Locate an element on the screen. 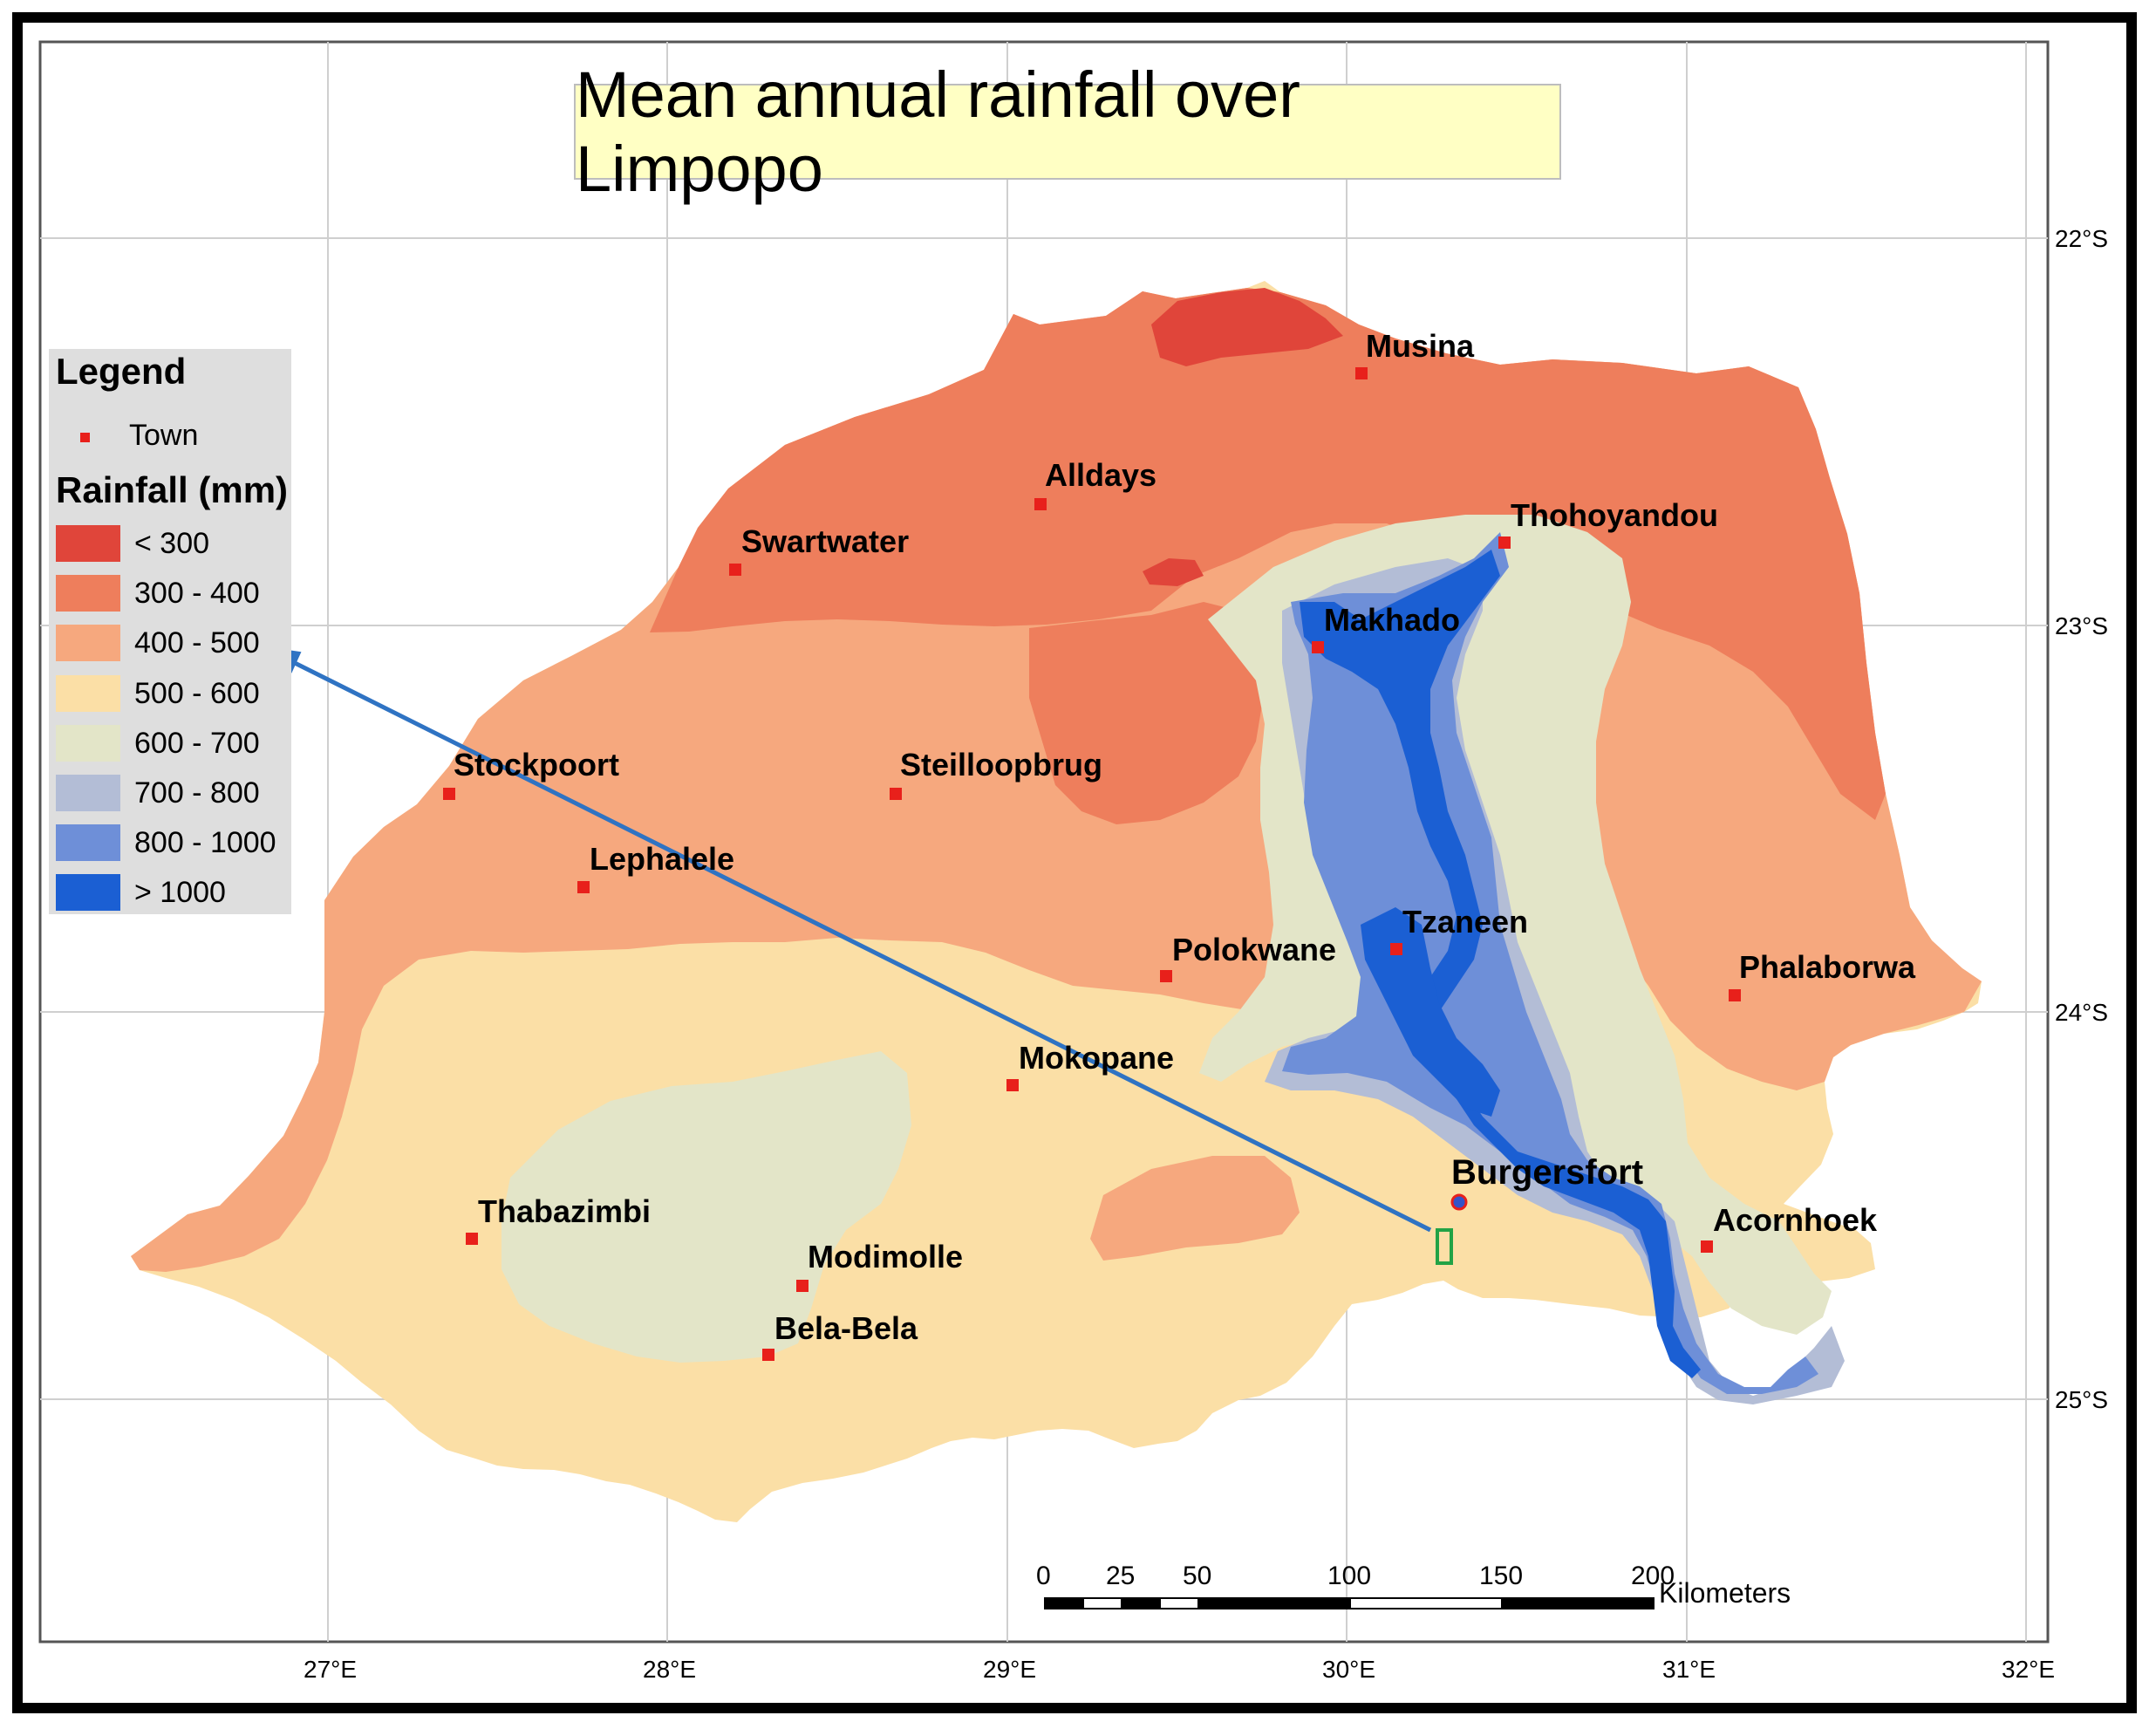 The width and height of the screenshot is (2156, 1729). town-marker-stockpoort is located at coordinates (449, 794).